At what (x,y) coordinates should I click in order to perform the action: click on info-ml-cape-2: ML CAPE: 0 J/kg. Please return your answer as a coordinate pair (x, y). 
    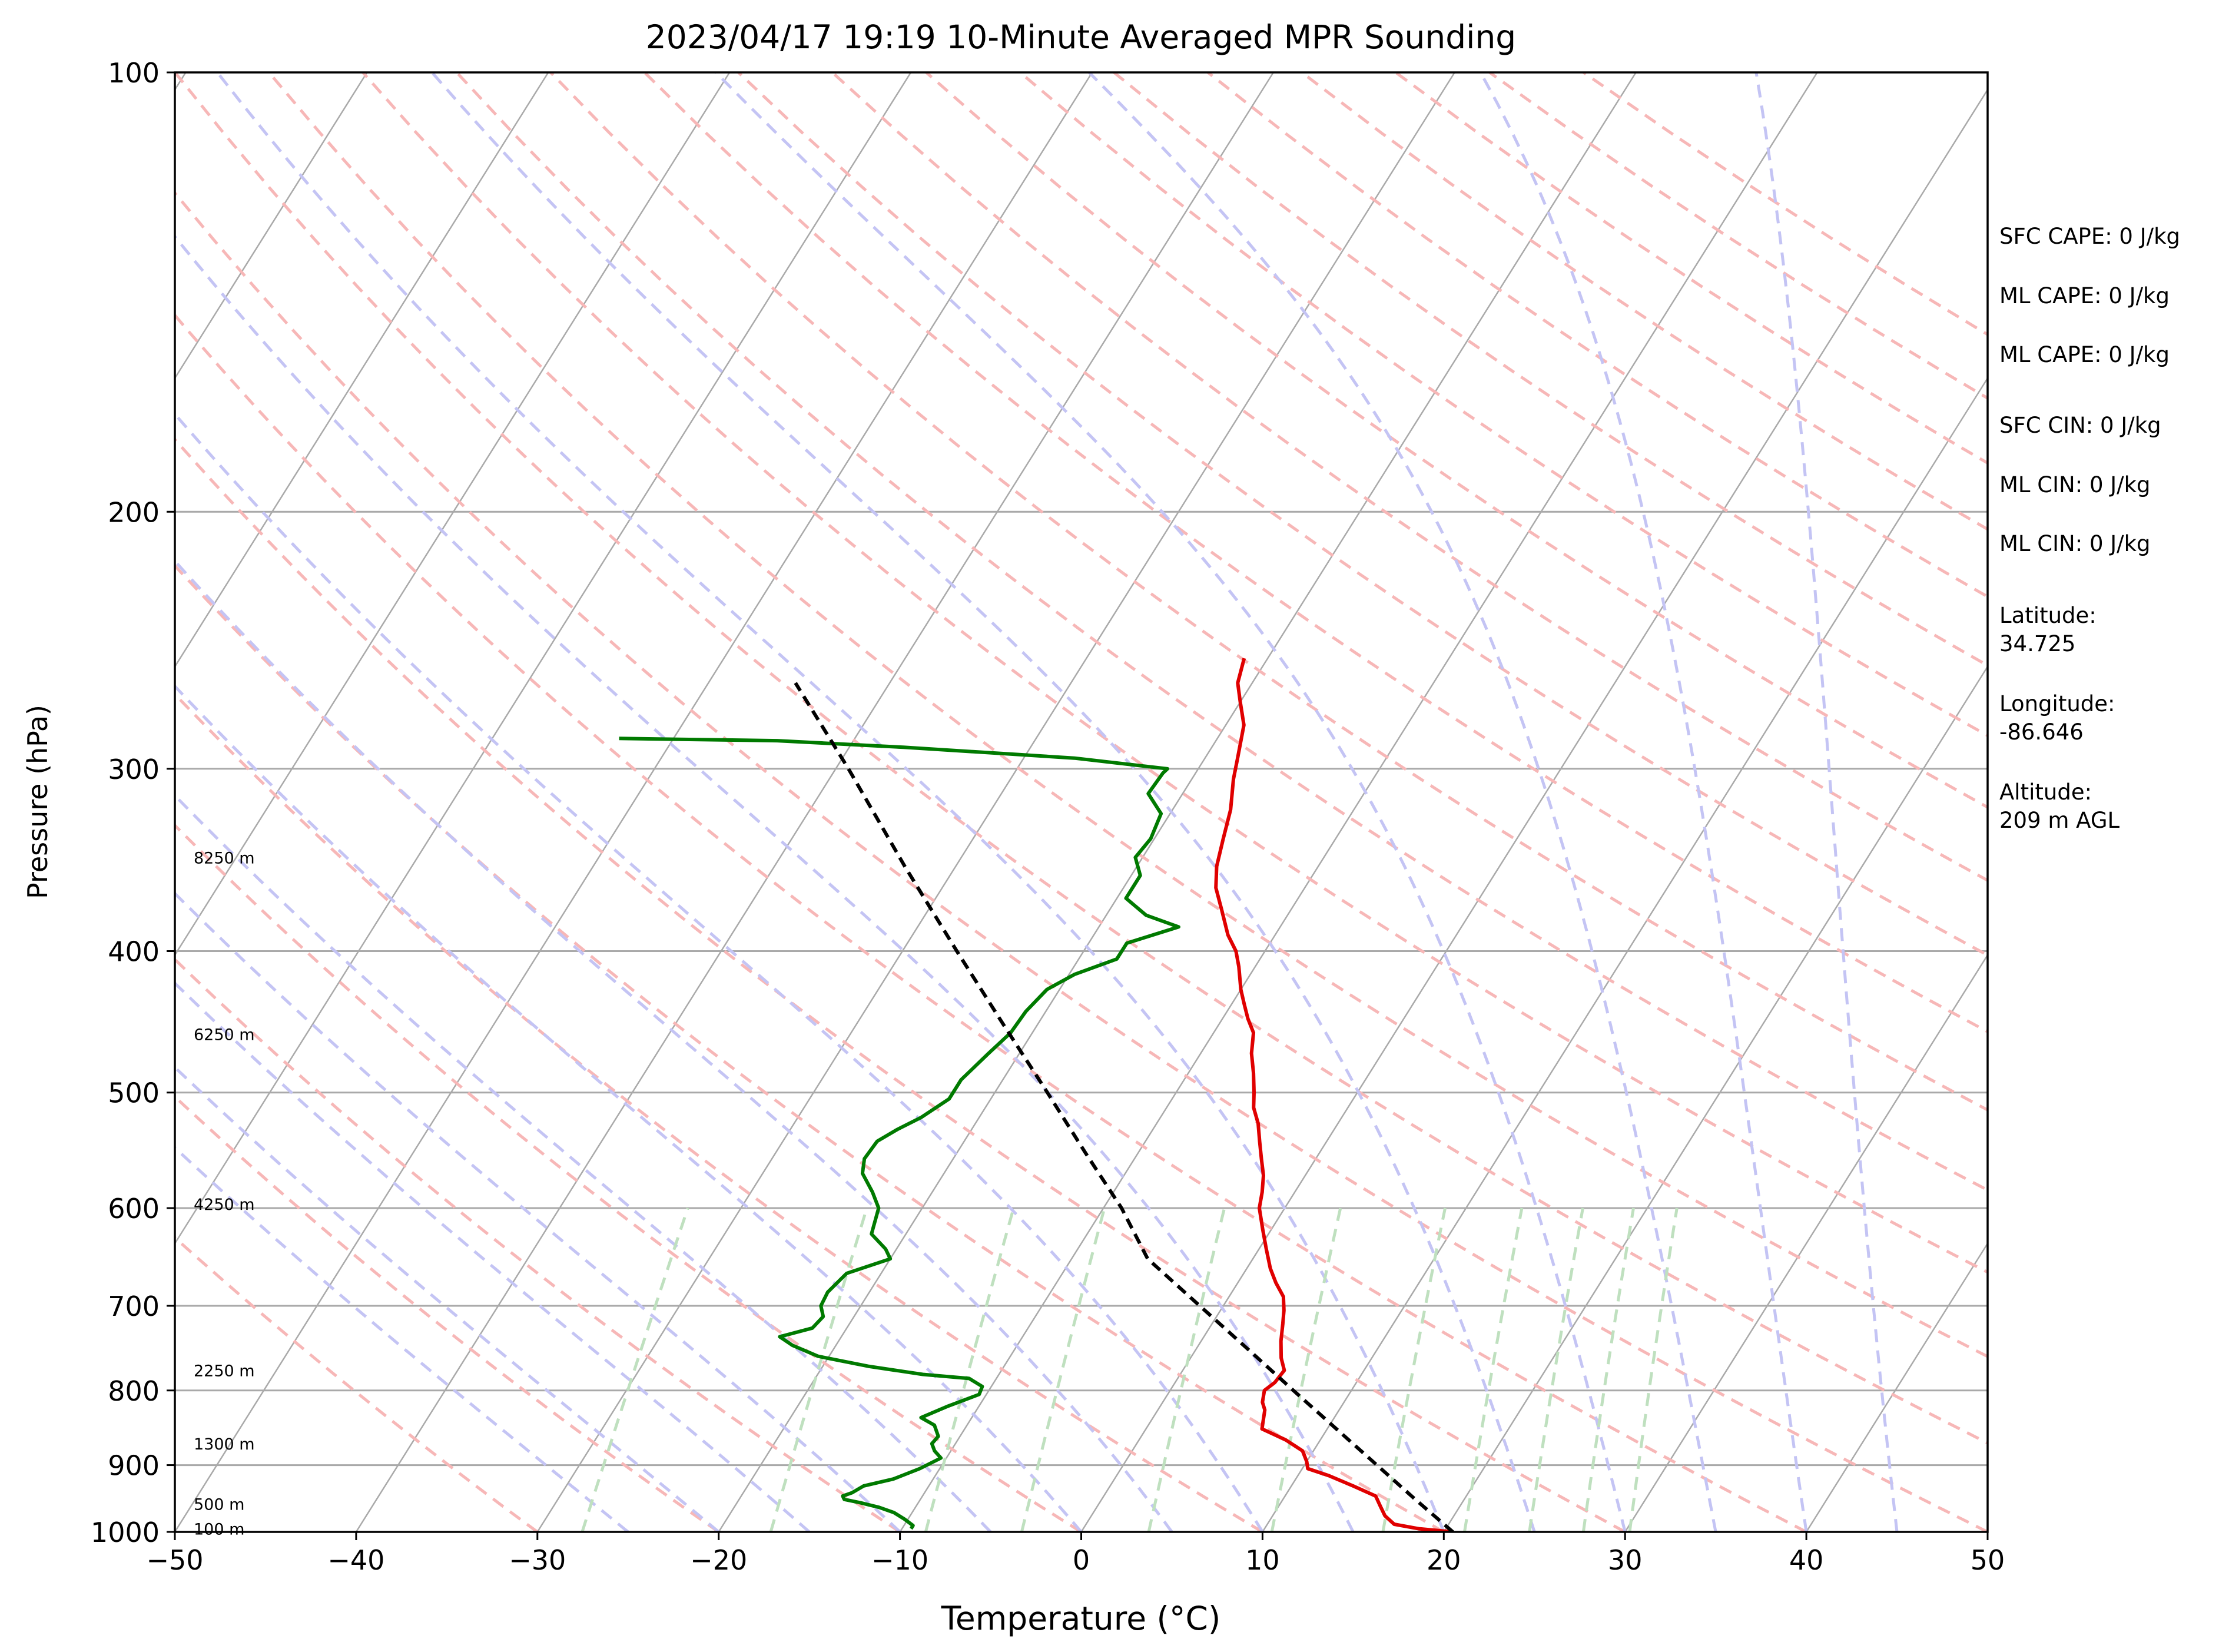
    Looking at the image, I should click on (2084, 354).